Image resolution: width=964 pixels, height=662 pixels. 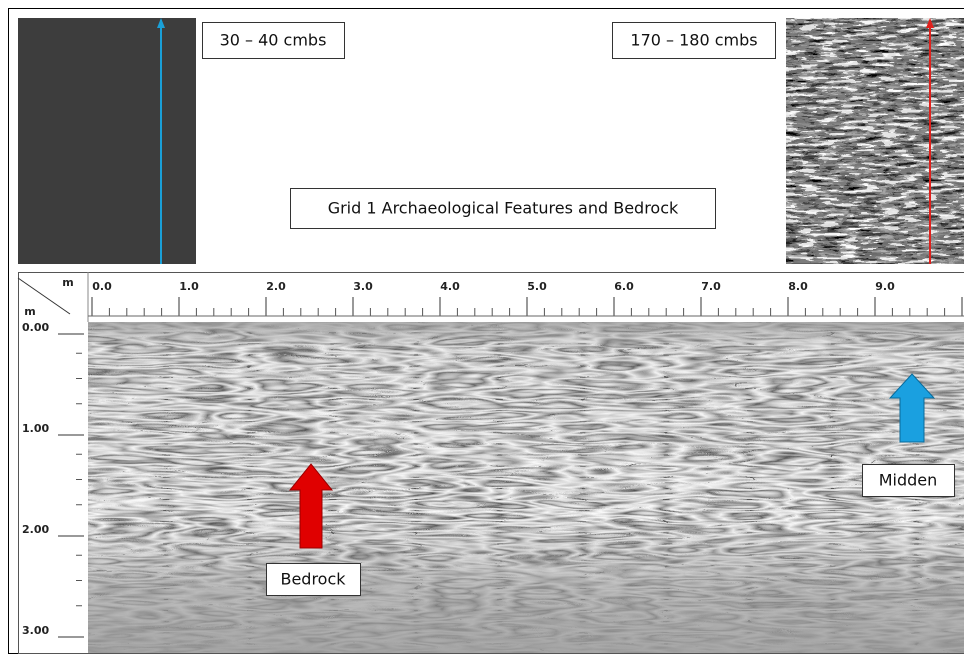 What do you see at coordinates (693, 40) in the screenshot?
I see `right-label: 170 – 180 cmbs` at bounding box center [693, 40].